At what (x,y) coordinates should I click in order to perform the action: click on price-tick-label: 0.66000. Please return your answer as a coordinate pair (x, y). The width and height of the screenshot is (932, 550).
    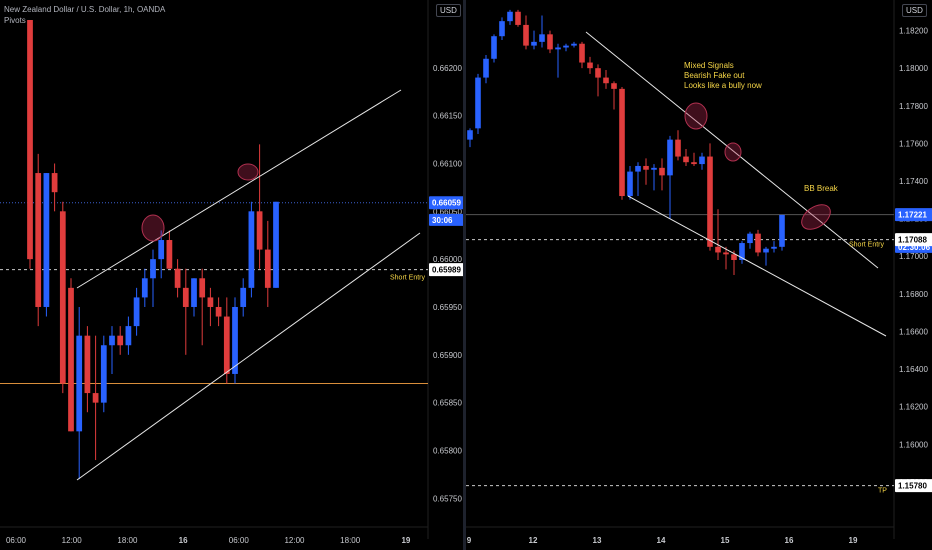
    Looking at the image, I should click on (447, 259).